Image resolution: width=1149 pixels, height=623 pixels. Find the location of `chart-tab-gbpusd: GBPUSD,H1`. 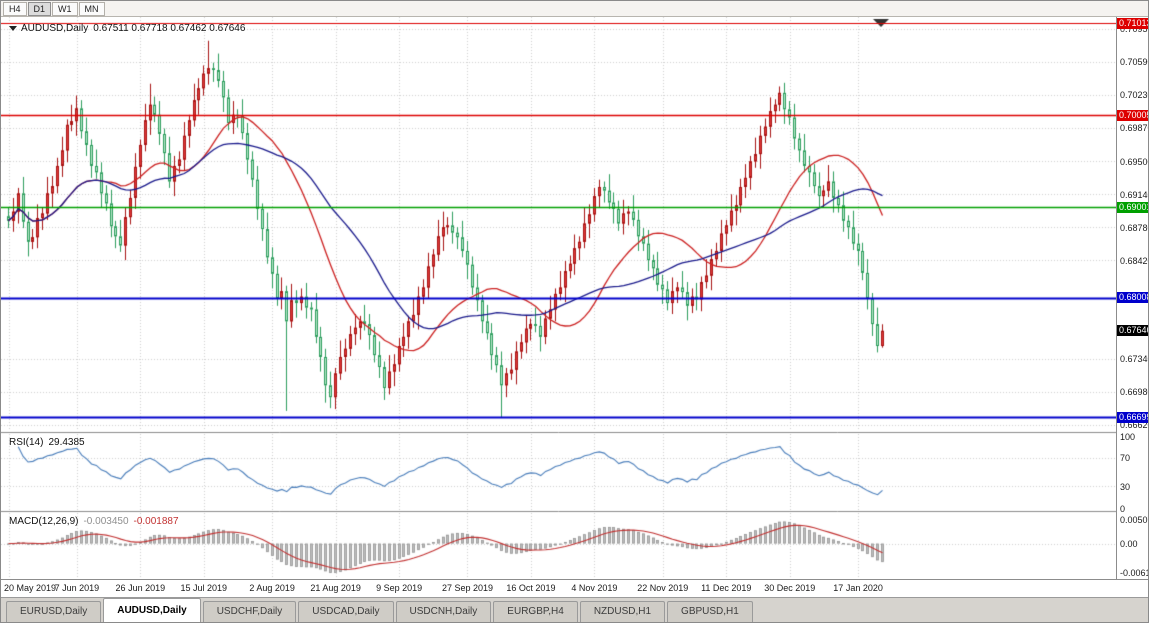

chart-tab-gbpusd: GBPUSD,H1 is located at coordinates (710, 611).